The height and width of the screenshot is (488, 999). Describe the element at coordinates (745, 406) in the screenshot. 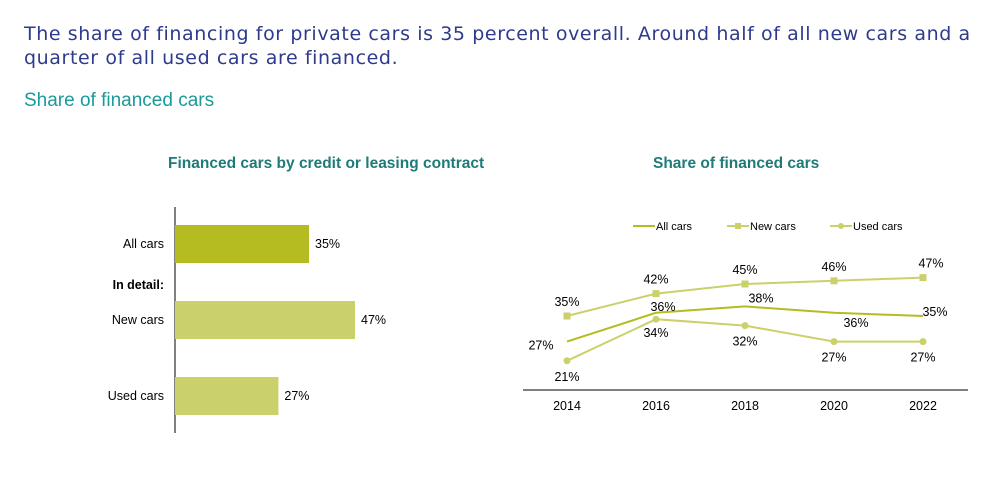

I see `x-tick-label: 2018` at that location.